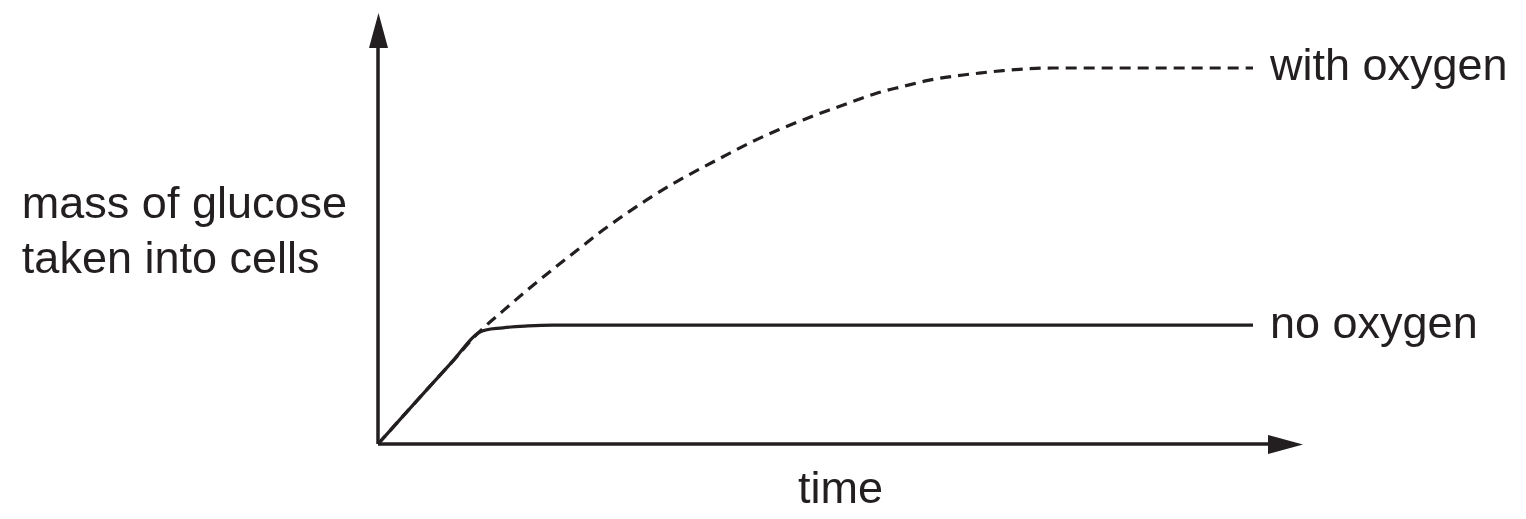 The image size is (1526, 519). I want to click on y-axis-title: mass of glucose taken into cells, so click(184, 230).